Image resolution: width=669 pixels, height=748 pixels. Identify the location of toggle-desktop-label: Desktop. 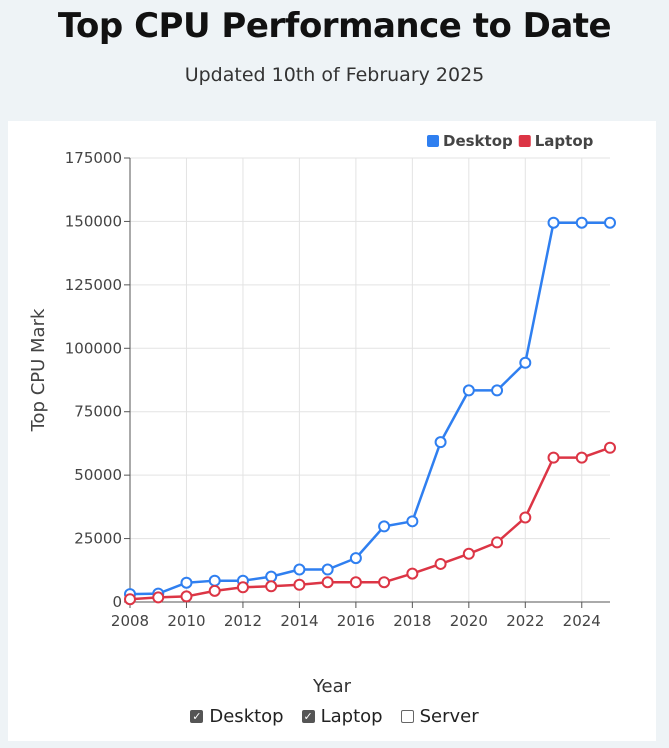
(246, 716).